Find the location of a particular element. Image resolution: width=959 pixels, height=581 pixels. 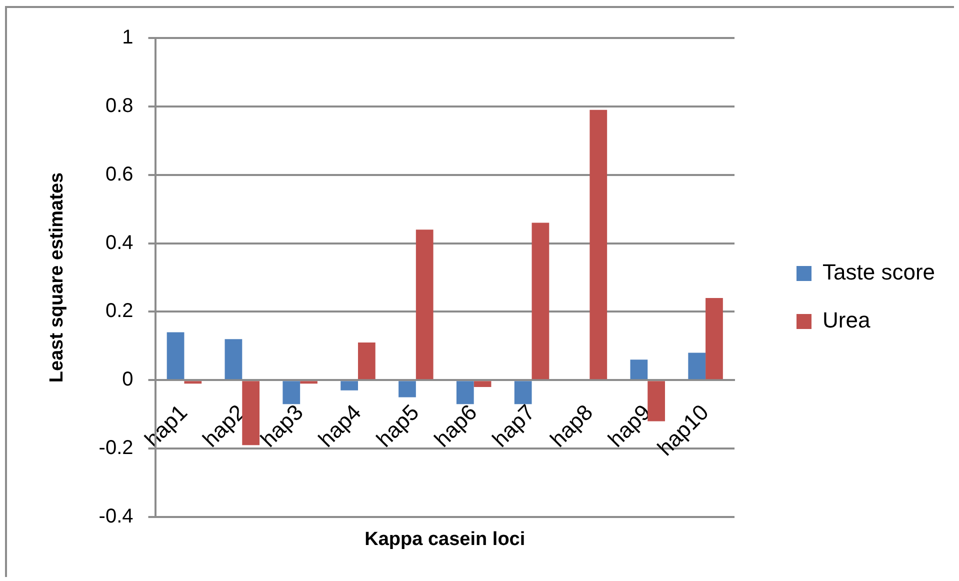

y-tick-label: 0.6 is located at coordinates (119, 174).